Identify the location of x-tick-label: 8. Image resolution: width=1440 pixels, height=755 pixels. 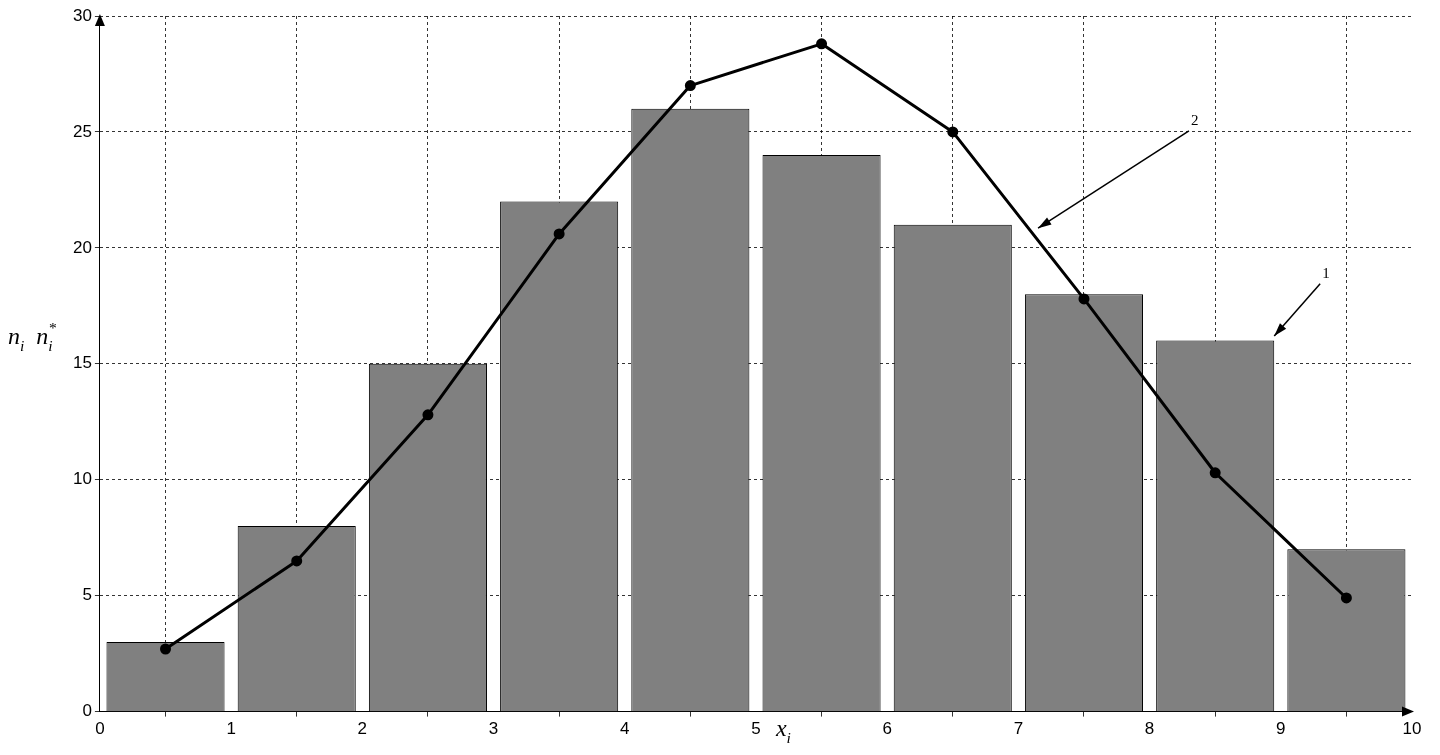
(1149, 729).